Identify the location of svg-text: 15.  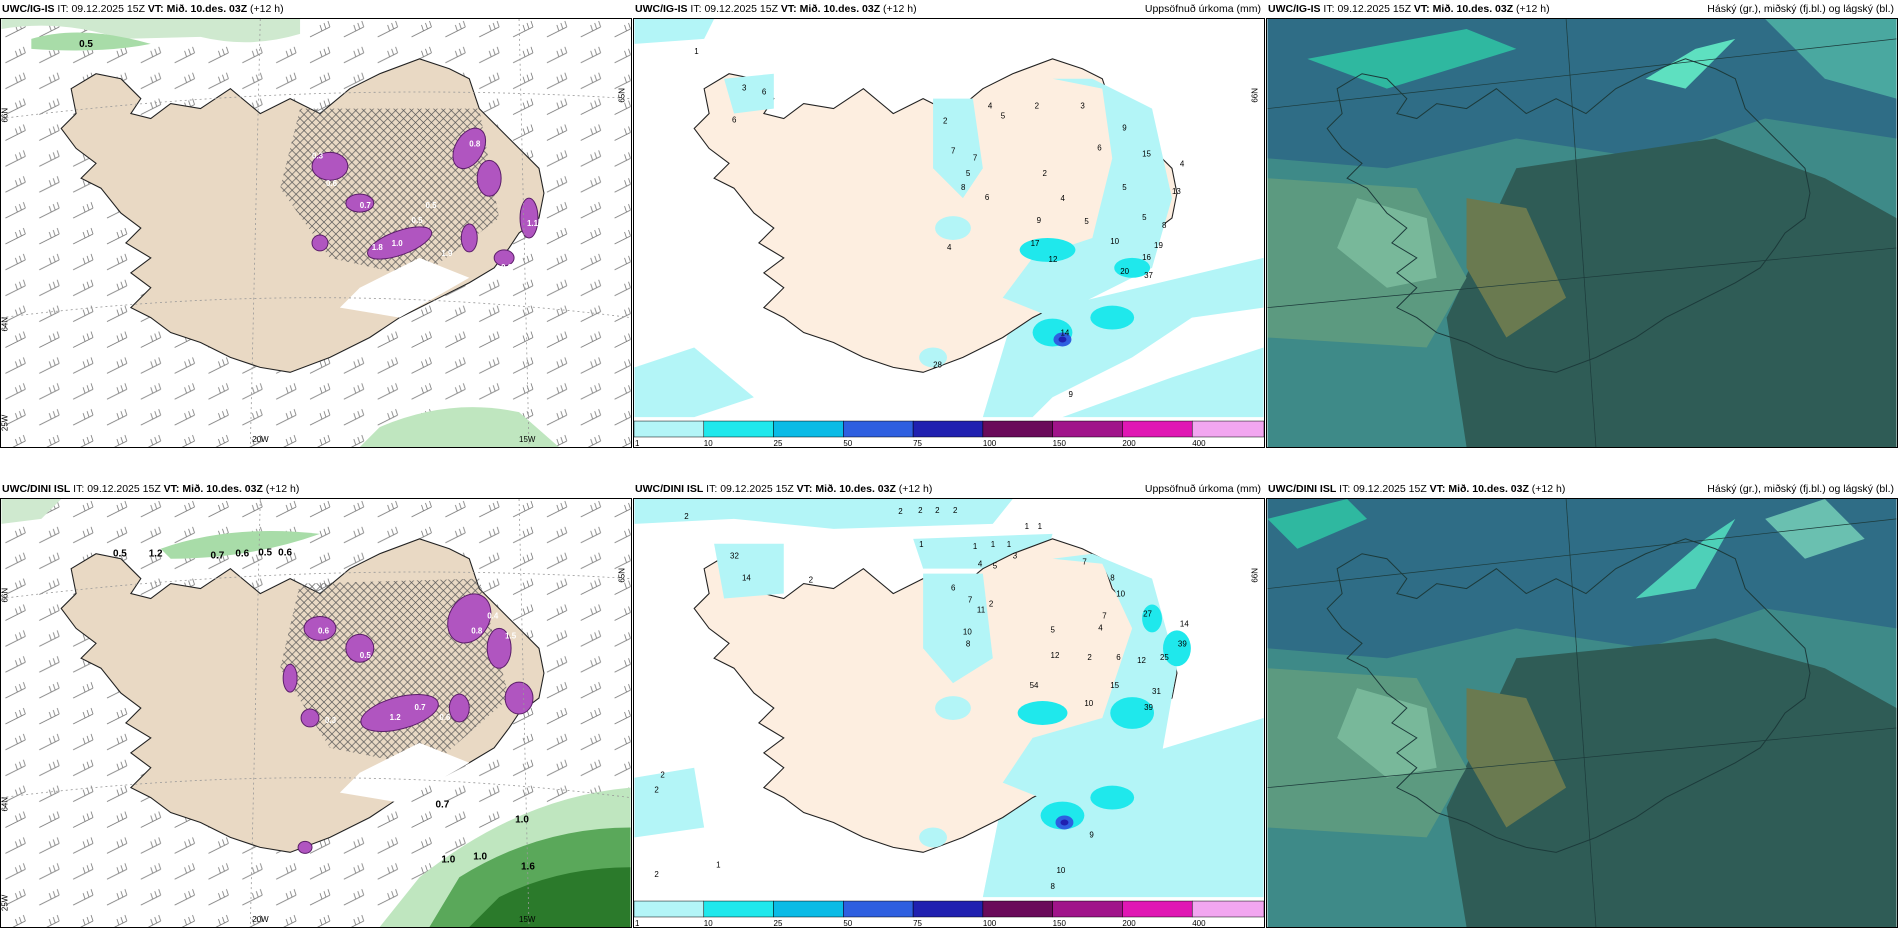
(1146, 153).